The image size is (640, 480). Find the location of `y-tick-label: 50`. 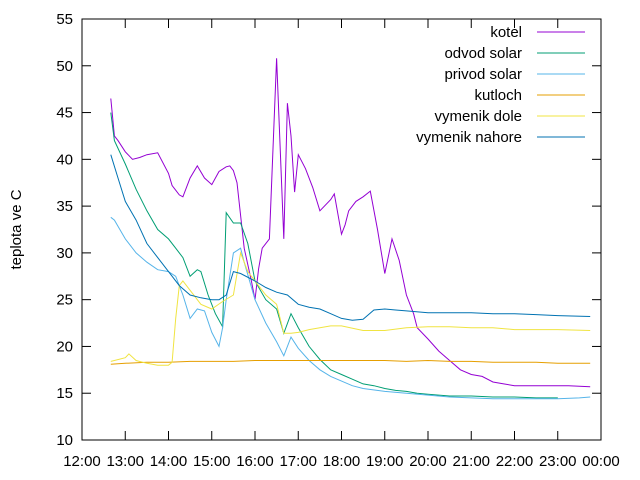

y-tick-label: 50 is located at coordinates (64, 66).